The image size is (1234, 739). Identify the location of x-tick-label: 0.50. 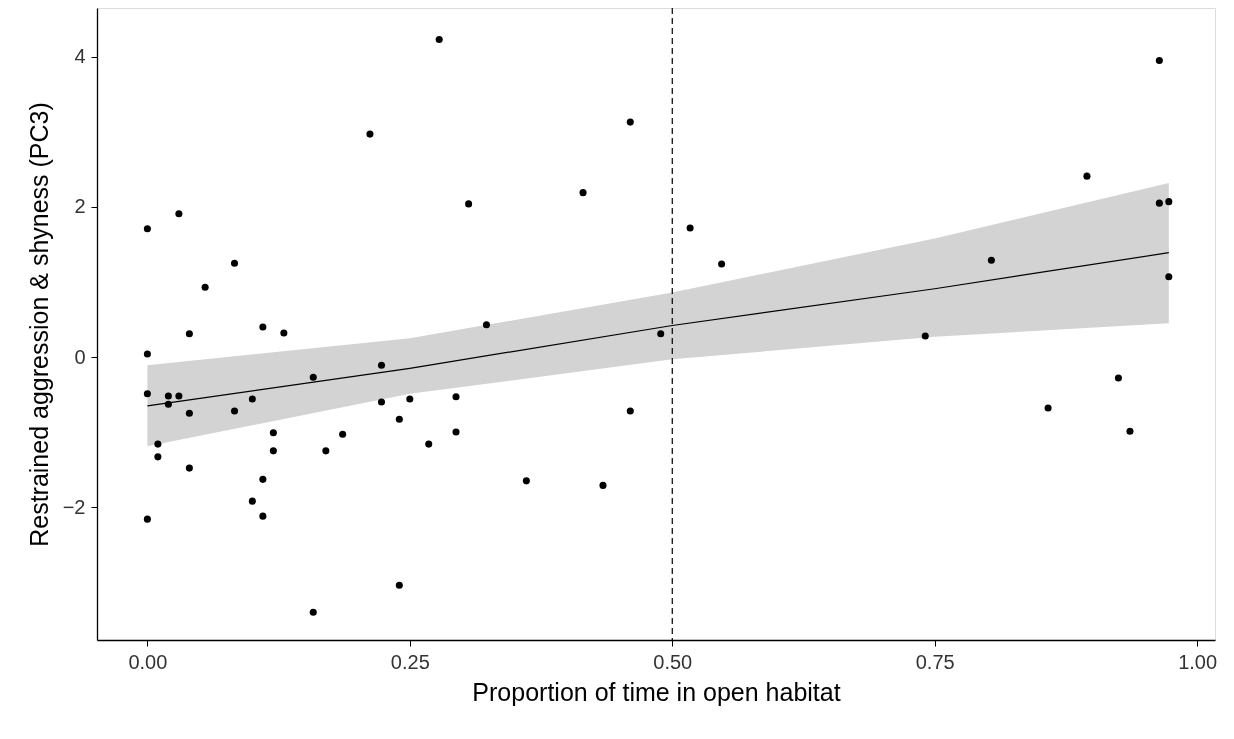
(673, 661).